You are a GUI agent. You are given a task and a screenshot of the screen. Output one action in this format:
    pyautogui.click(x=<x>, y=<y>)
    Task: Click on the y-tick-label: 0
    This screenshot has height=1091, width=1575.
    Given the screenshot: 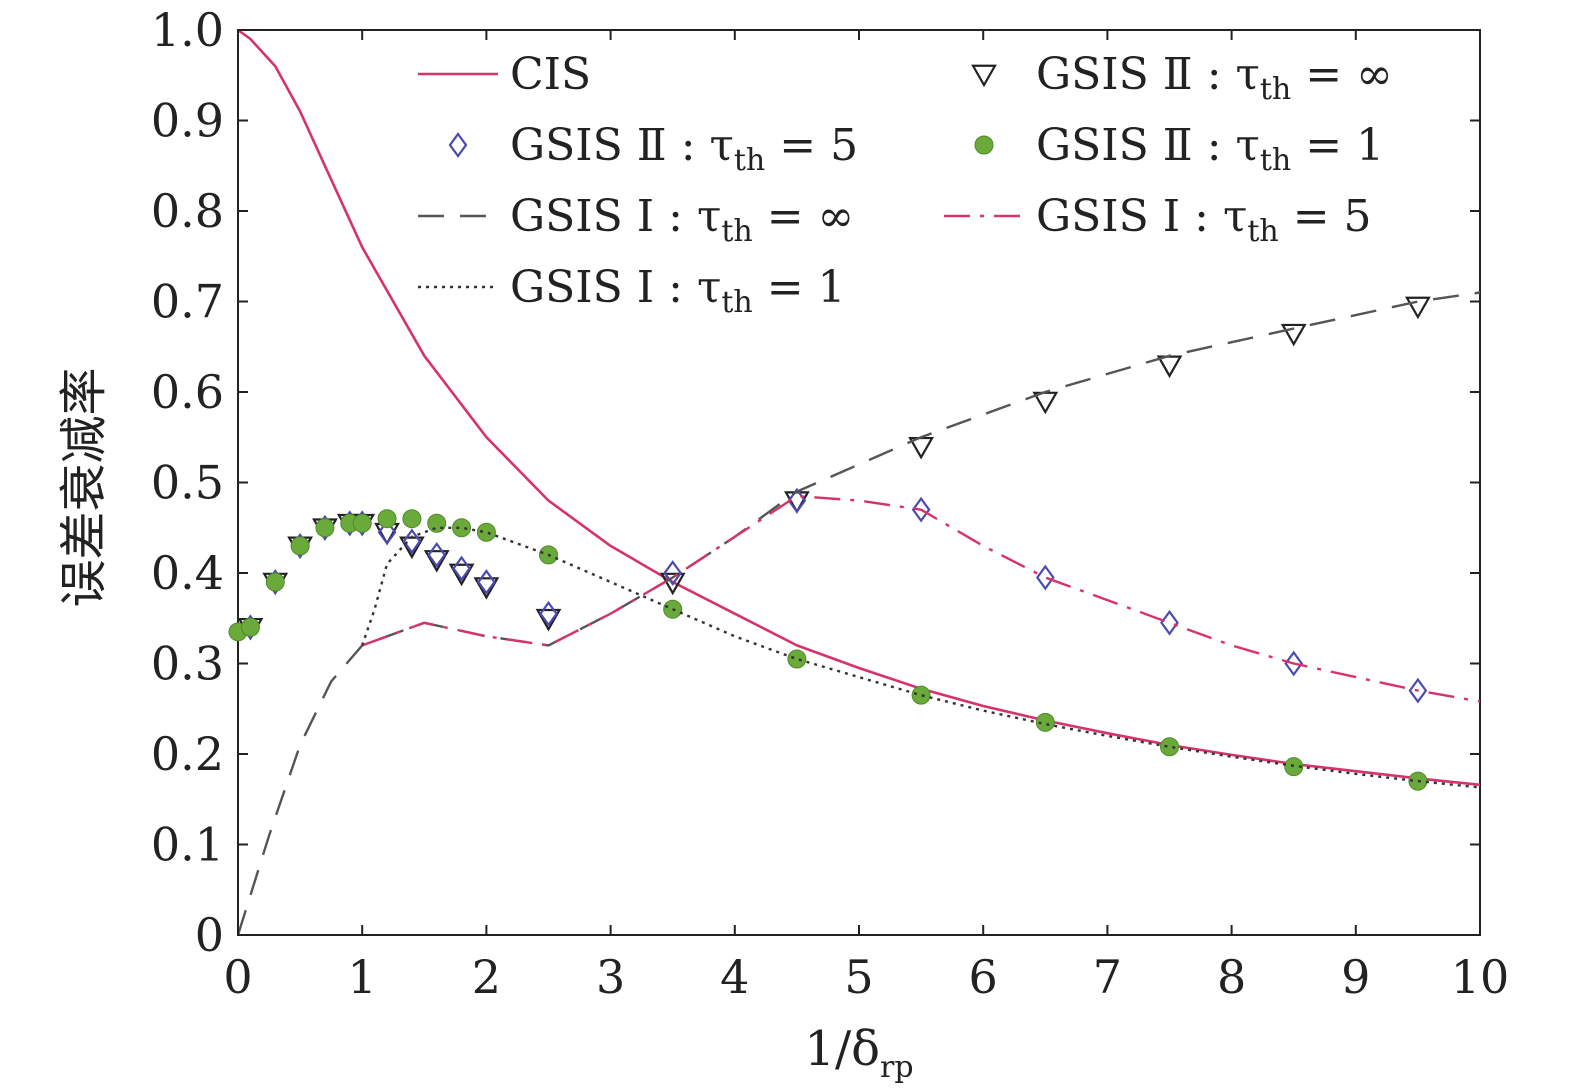 What is the action you would take?
    pyautogui.click(x=209, y=935)
    